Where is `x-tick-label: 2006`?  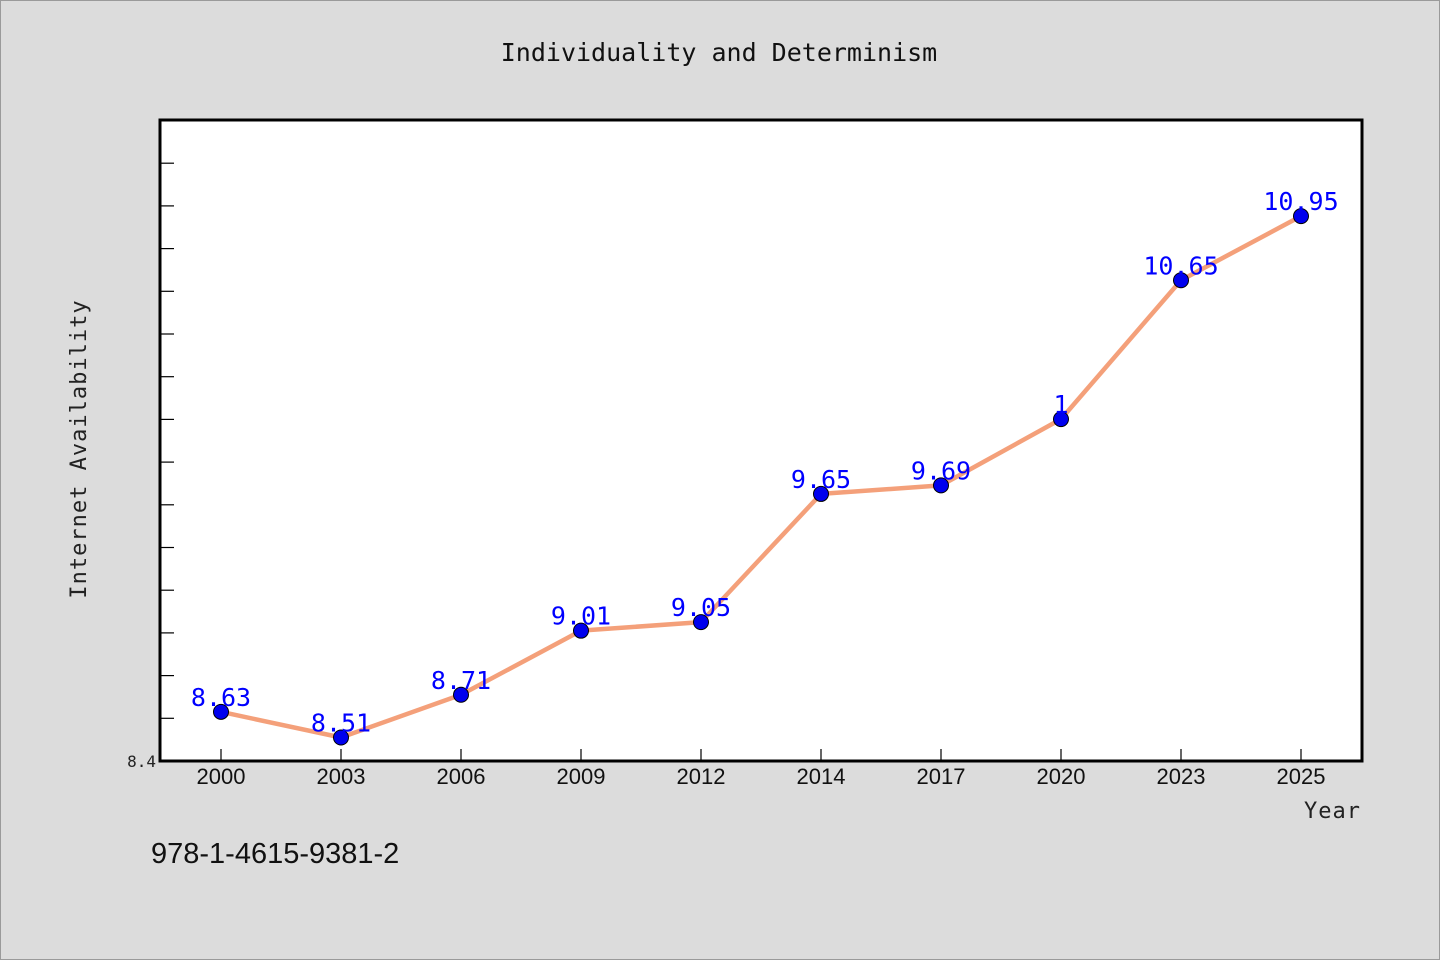 x-tick-label: 2006 is located at coordinates (461, 776).